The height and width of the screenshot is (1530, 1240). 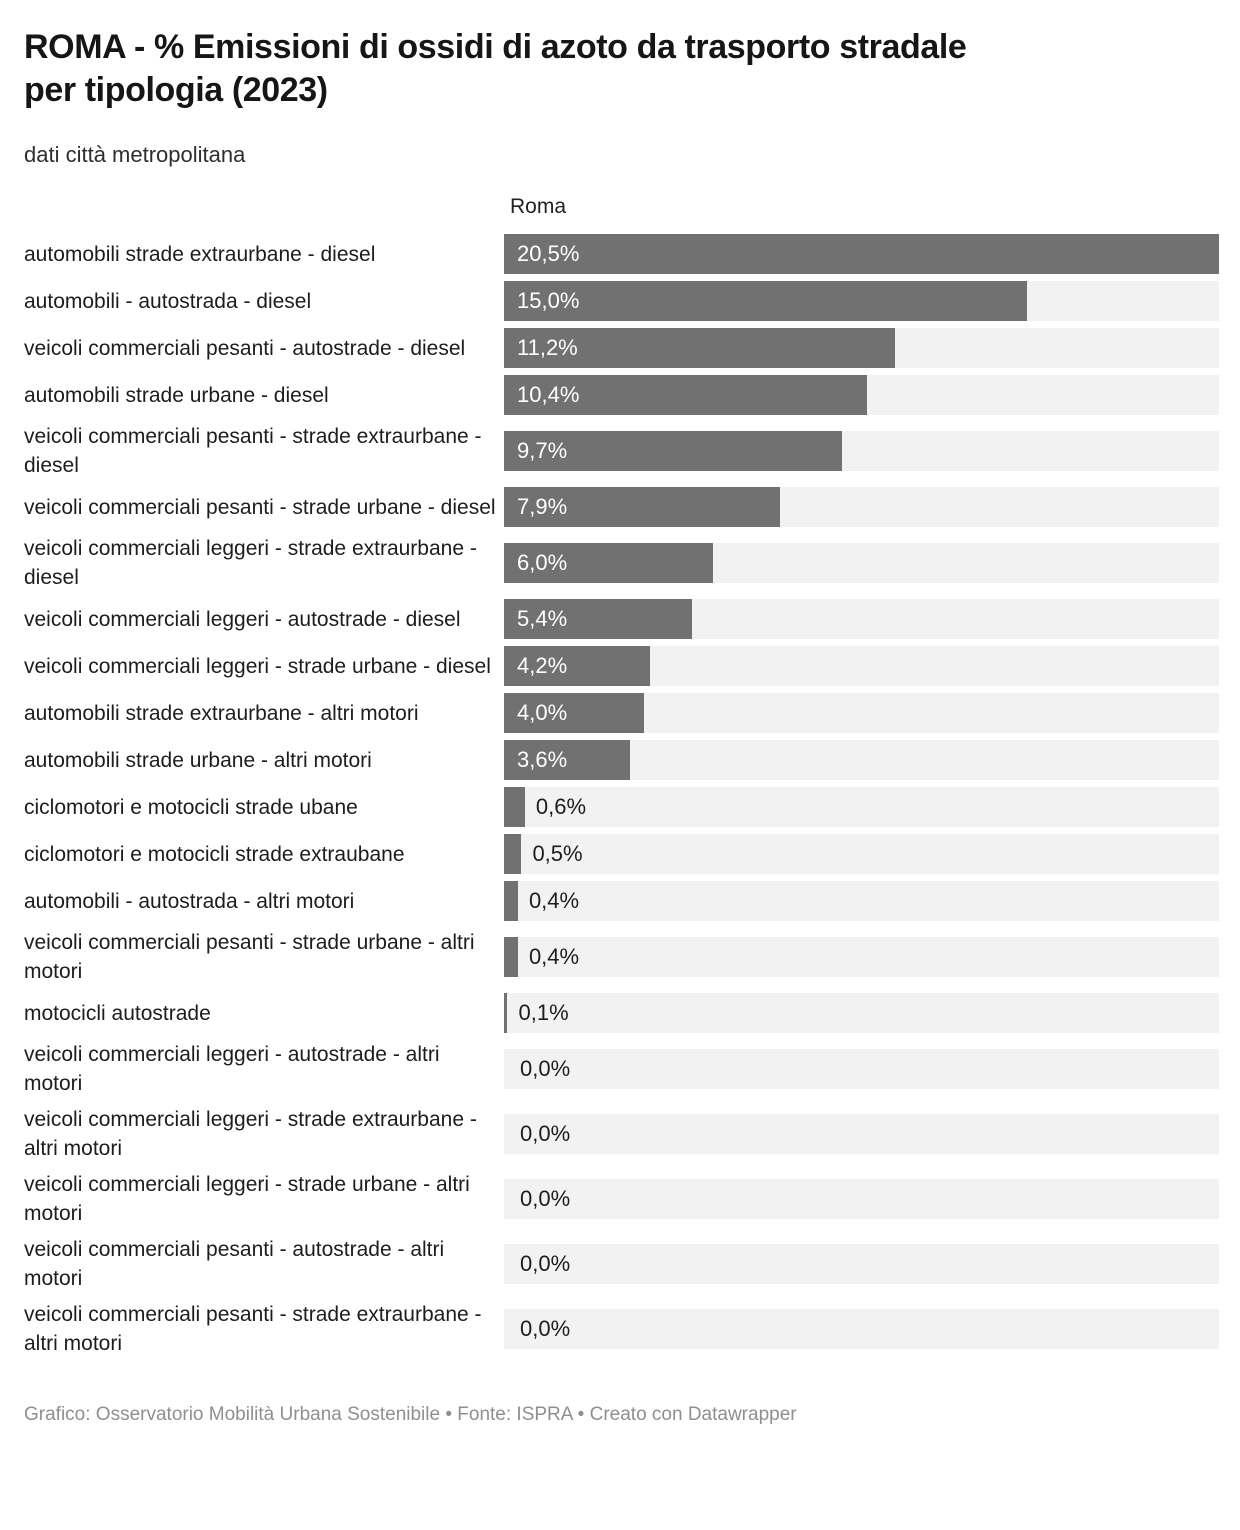 I want to click on category-label: automobili - autostrada - altri motori, so click(x=189, y=901).